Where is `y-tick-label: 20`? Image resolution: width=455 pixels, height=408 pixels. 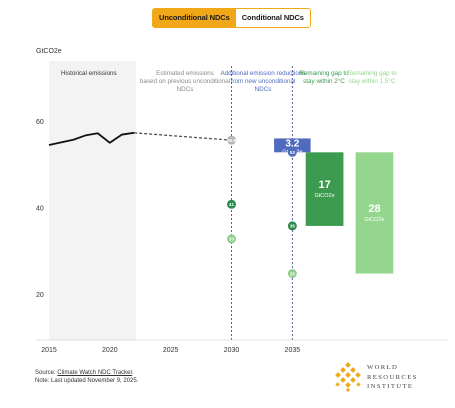 y-tick-label: 20 is located at coordinates (40, 295).